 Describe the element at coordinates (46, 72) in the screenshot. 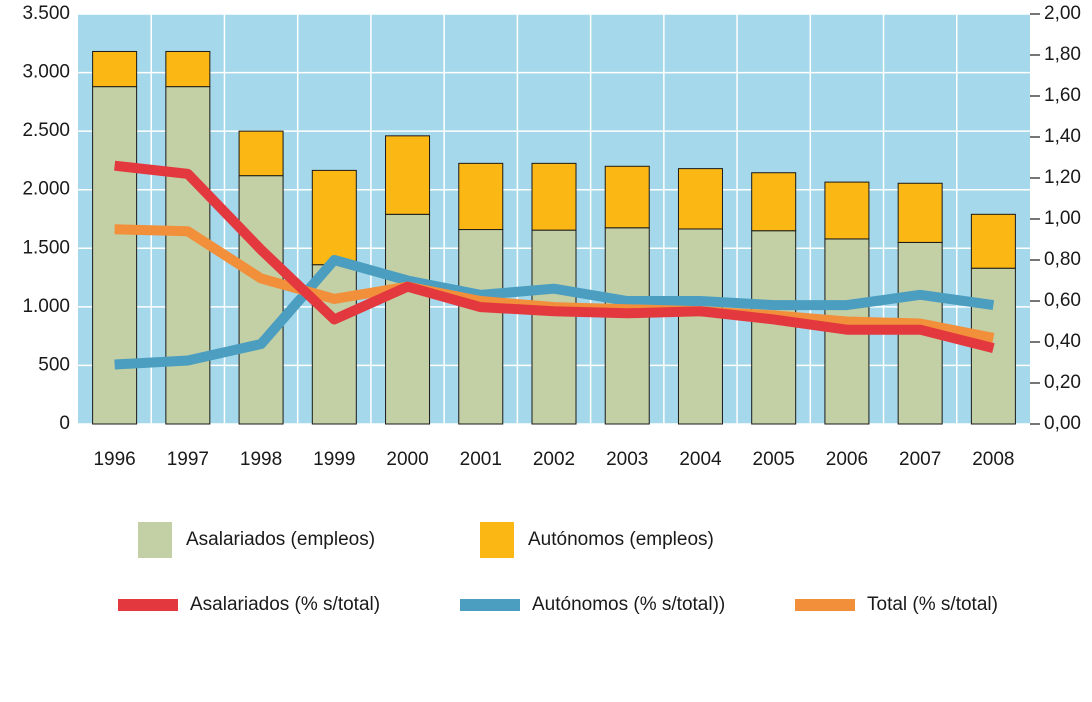

I see `y-tick-label: 3.000` at that location.